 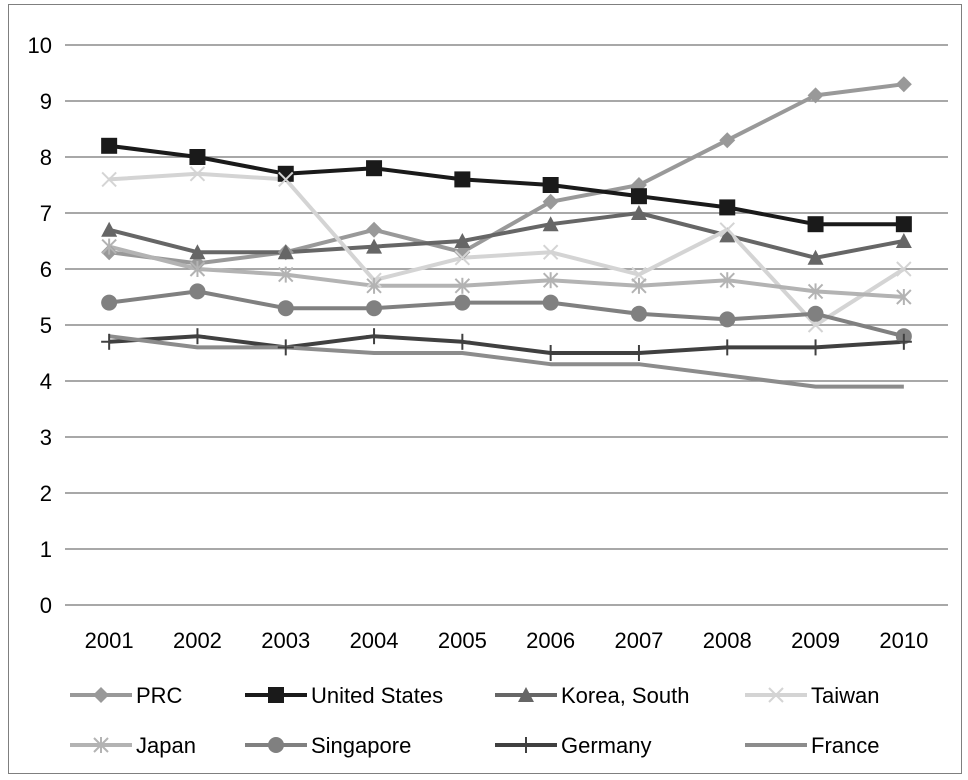 I want to click on y-tick-label: 9, so click(x=46, y=101).